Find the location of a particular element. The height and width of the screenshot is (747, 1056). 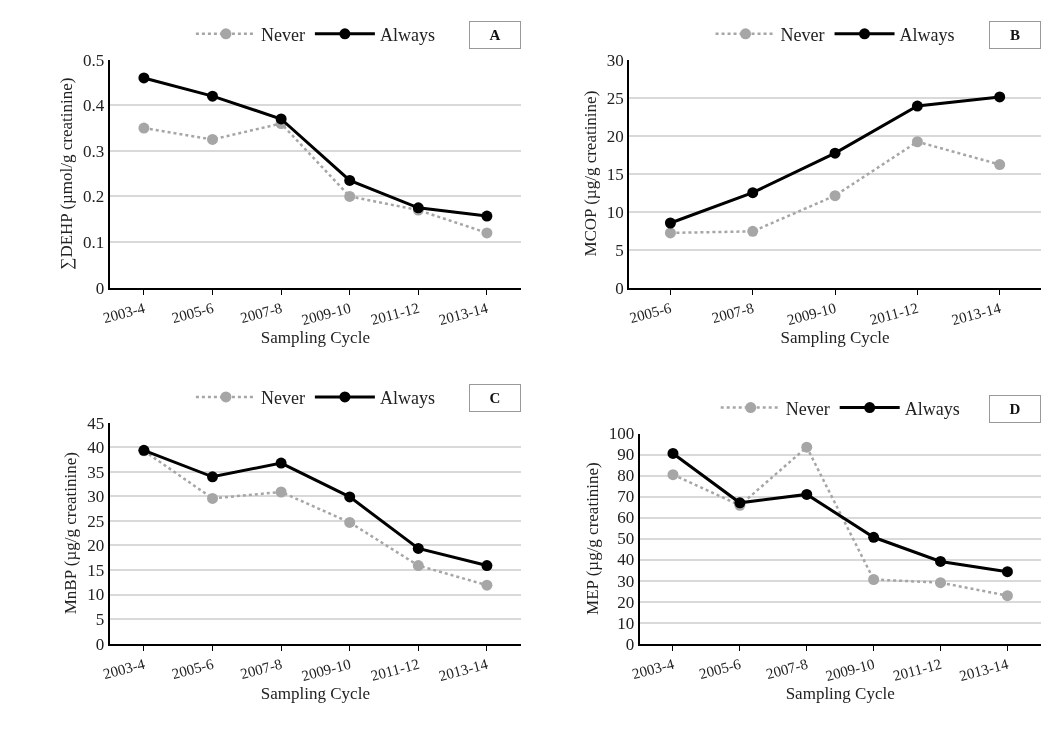

y-tick-label: 0.2 is located at coordinates (93, 197).